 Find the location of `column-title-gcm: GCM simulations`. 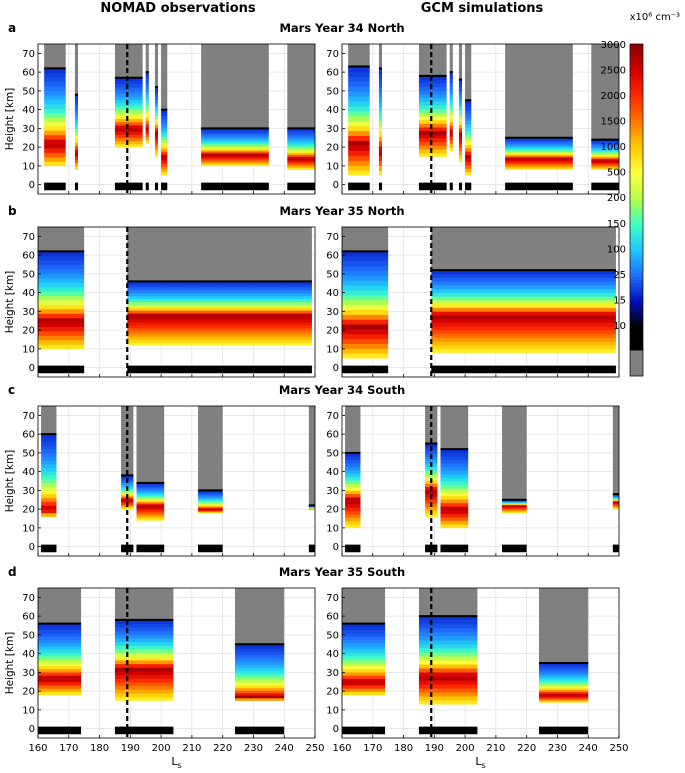

column-title-gcm: GCM simulations is located at coordinates (482, 8).